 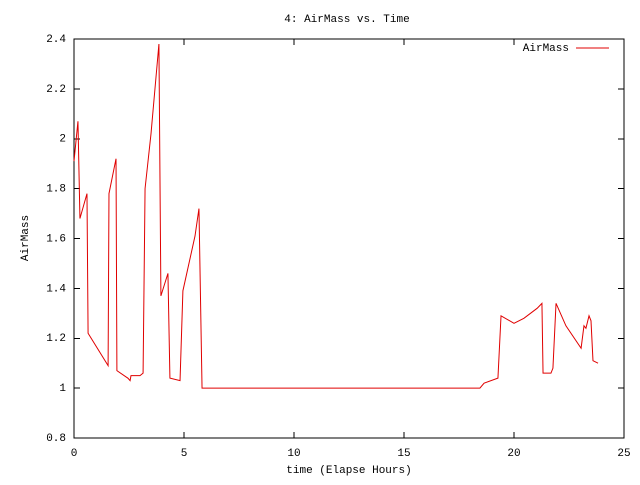 What do you see at coordinates (56, 90) in the screenshot?
I see `y-tick-label: 2.2` at bounding box center [56, 90].